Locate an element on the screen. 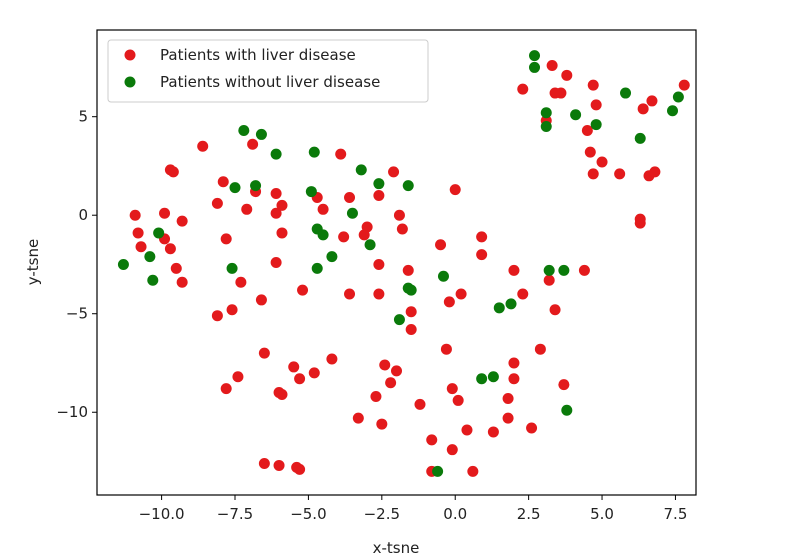 Image resolution: width=795 pixels, height=560 pixels. legend-label-with-disease: Patients with liver disease is located at coordinates (258, 55).